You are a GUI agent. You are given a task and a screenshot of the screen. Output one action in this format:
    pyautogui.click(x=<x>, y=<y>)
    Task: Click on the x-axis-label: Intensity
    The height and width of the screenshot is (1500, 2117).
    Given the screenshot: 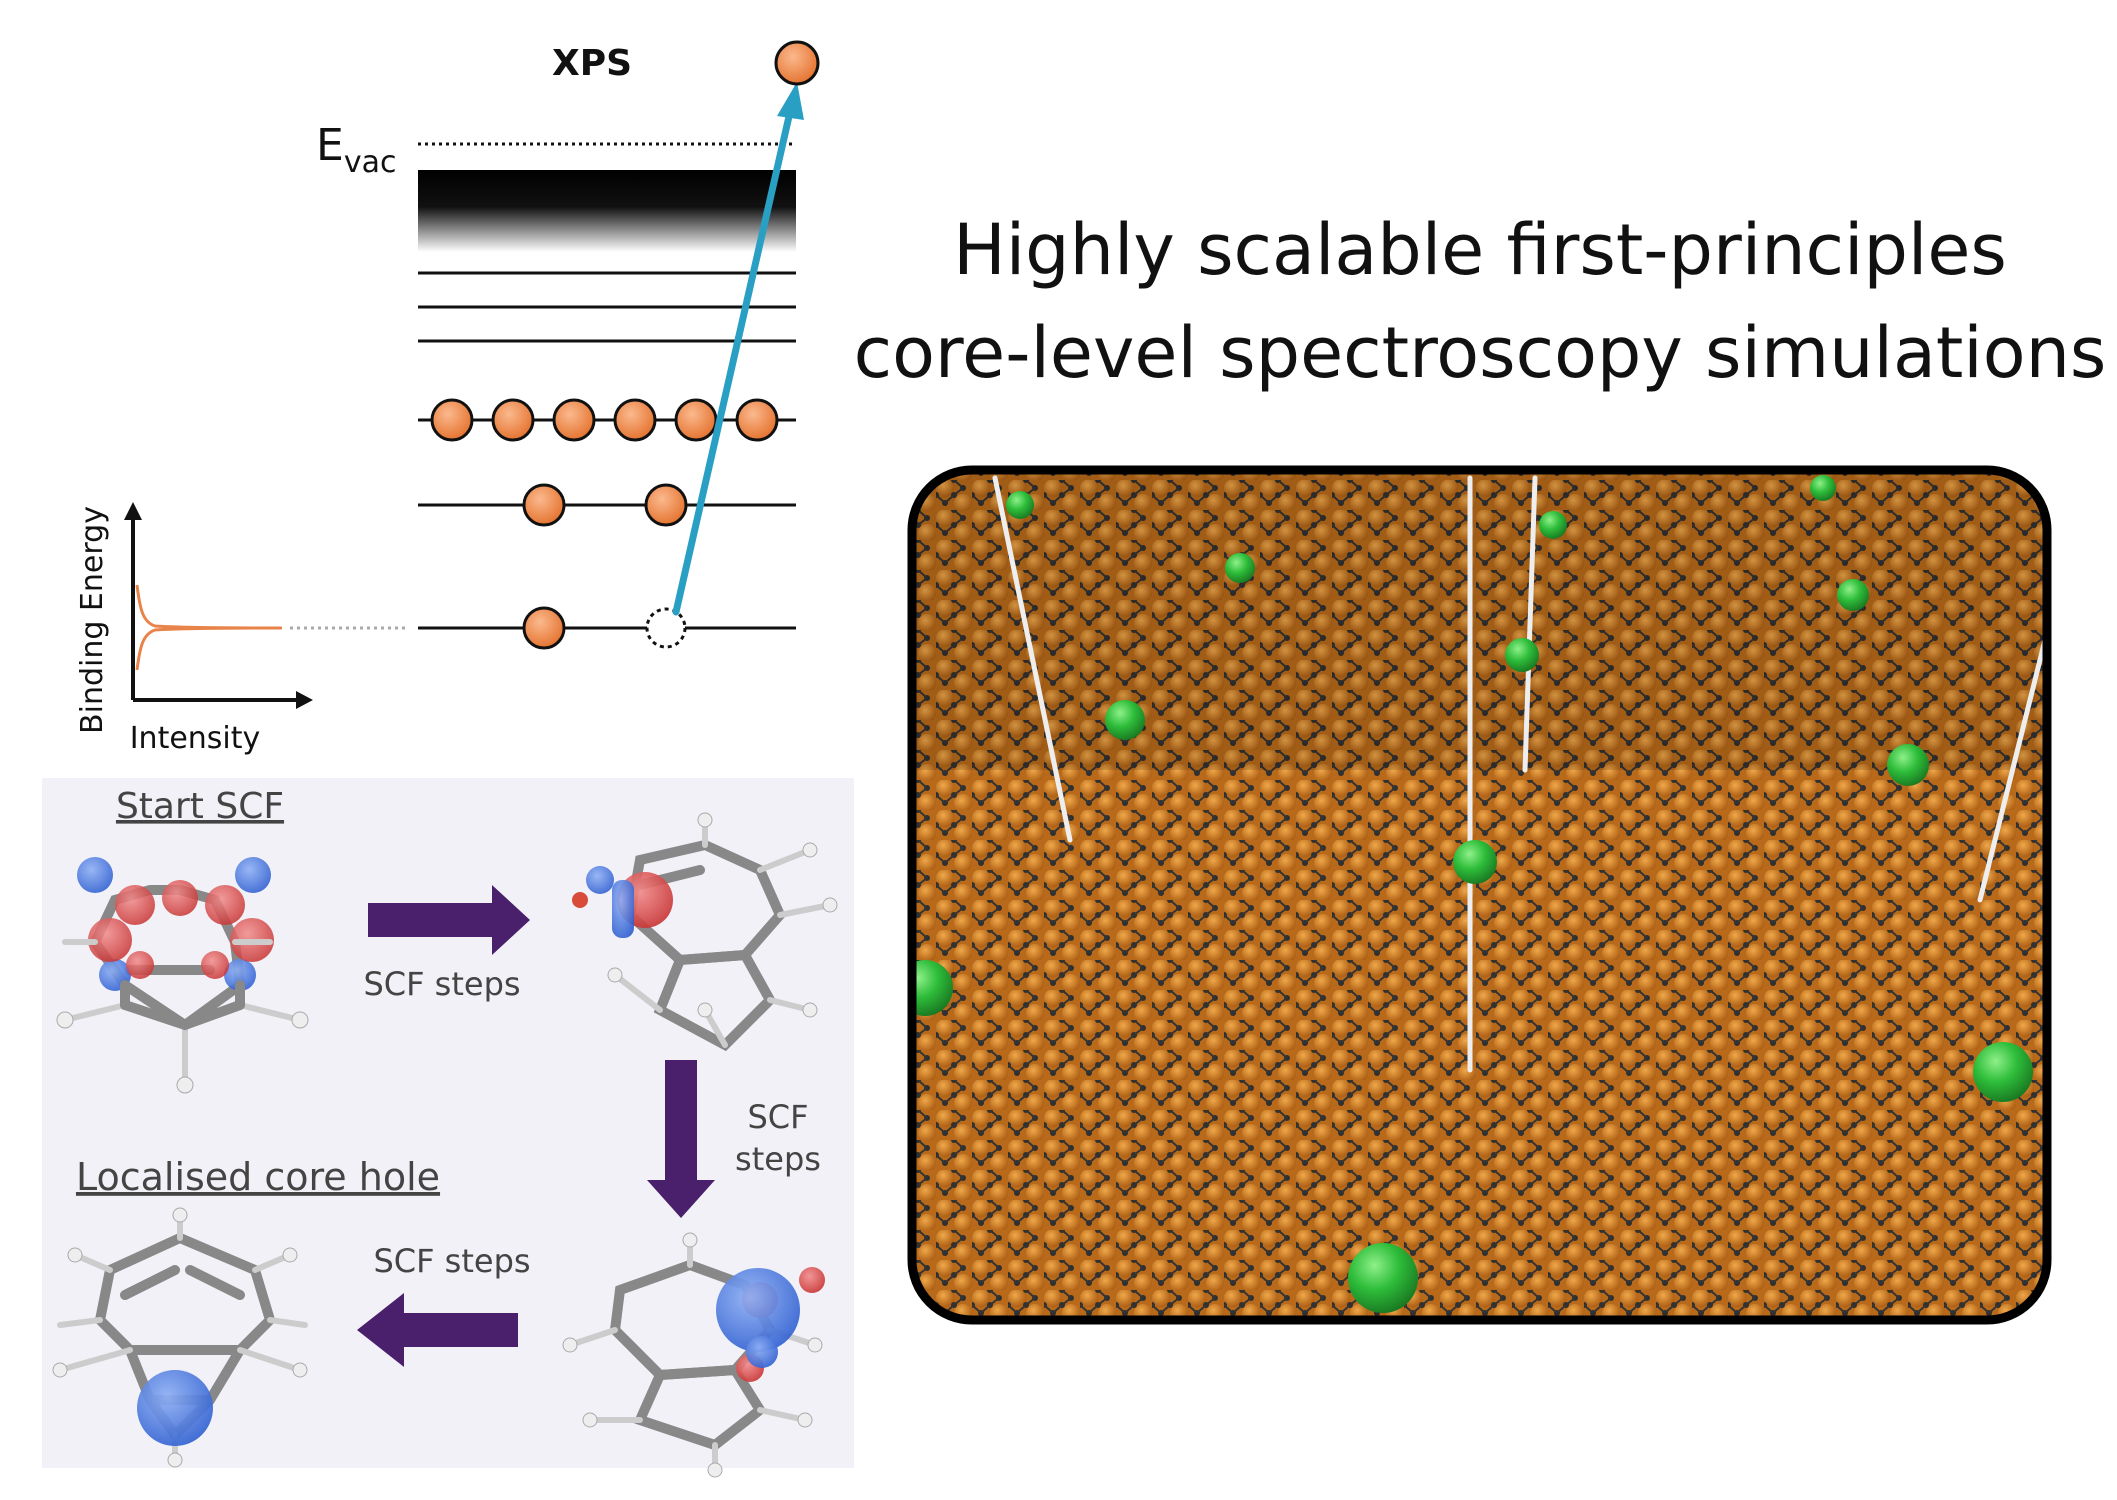 What is the action you would take?
    pyautogui.click(x=195, y=738)
    